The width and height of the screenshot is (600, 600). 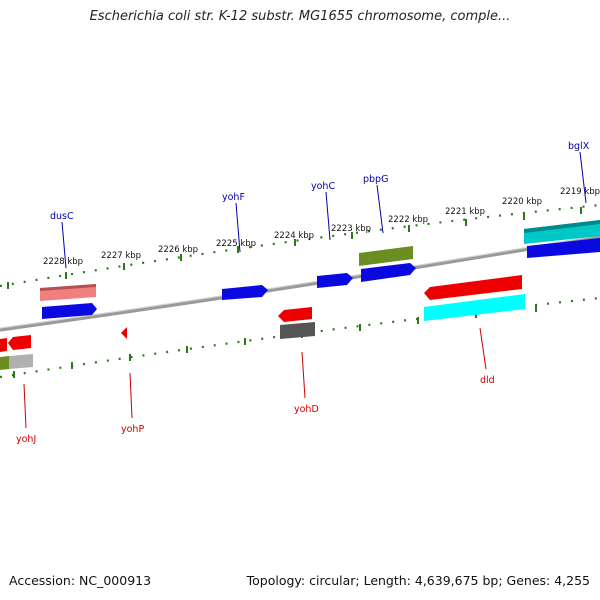 I want to click on gene-label-yohP: yohP, so click(x=132, y=429).